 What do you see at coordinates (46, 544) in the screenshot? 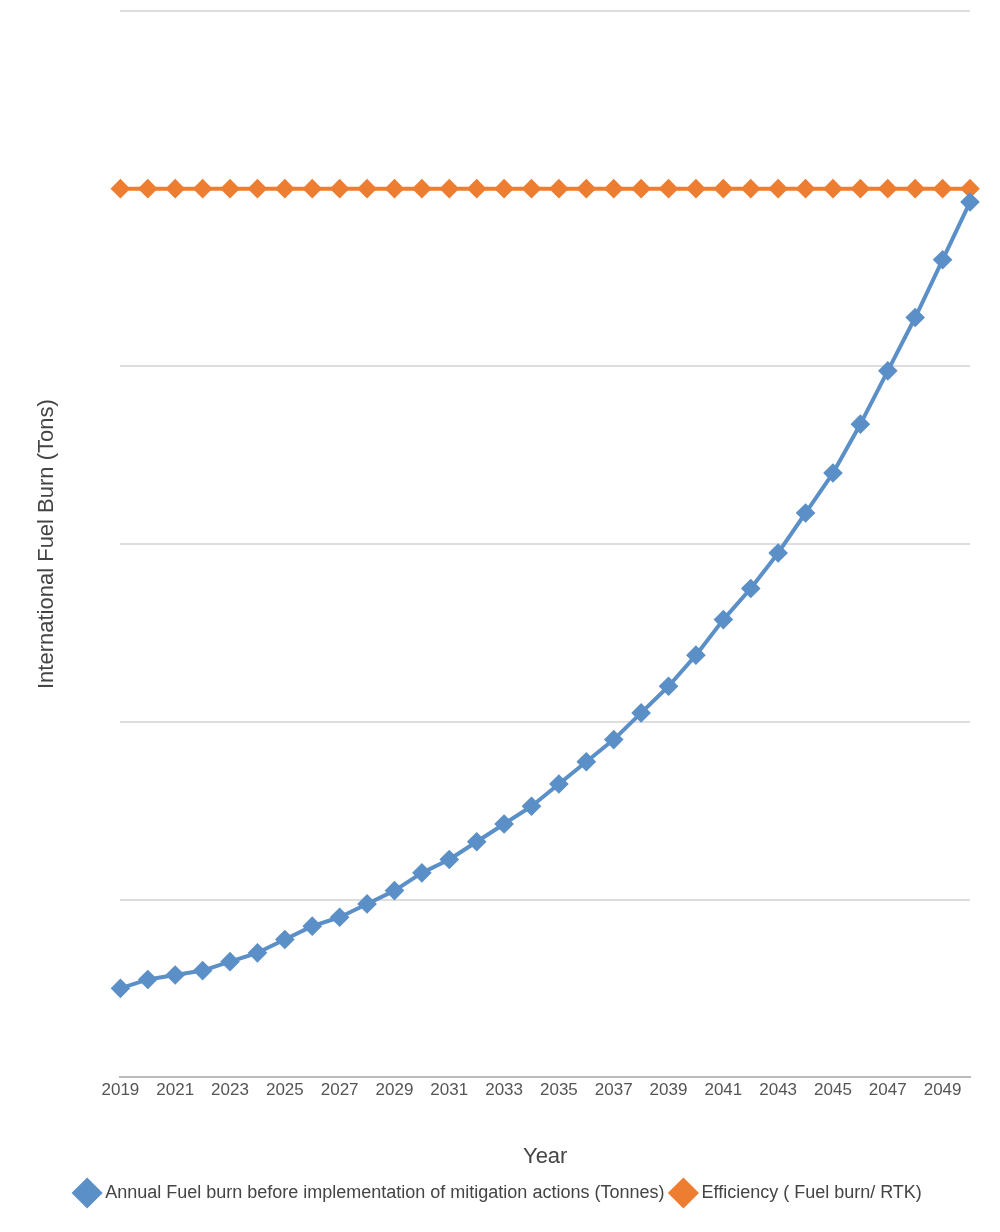
I see `y-axis-title: International Fuel Burn (Tons)` at bounding box center [46, 544].